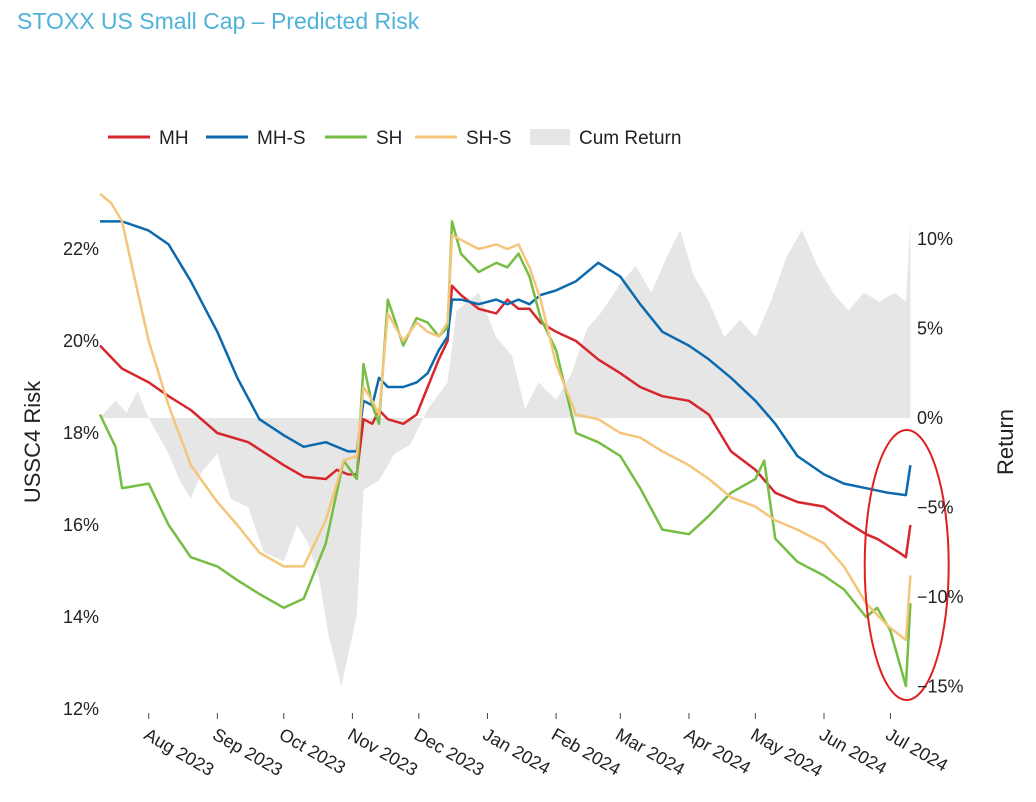  Describe the element at coordinates (179, 752) in the screenshot. I see `x-tick-label: Aug 2023` at that location.